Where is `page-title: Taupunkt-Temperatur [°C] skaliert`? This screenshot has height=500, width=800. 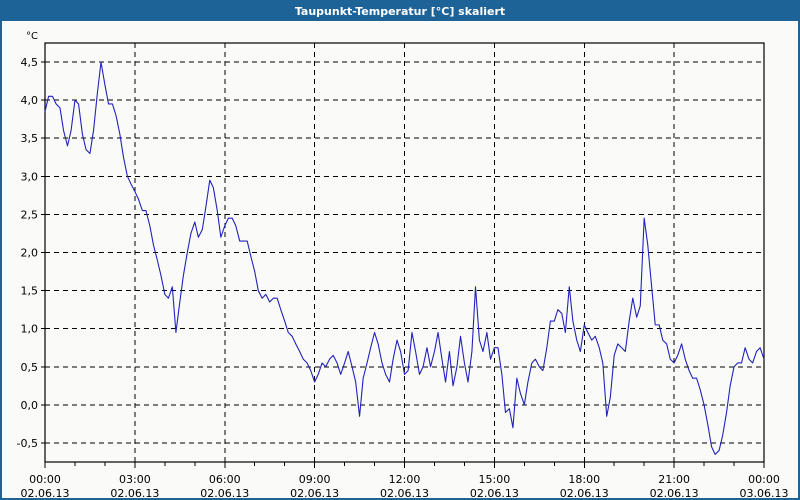
page-title: Taupunkt-Temperatur [°C] skaliert is located at coordinates (400, 11).